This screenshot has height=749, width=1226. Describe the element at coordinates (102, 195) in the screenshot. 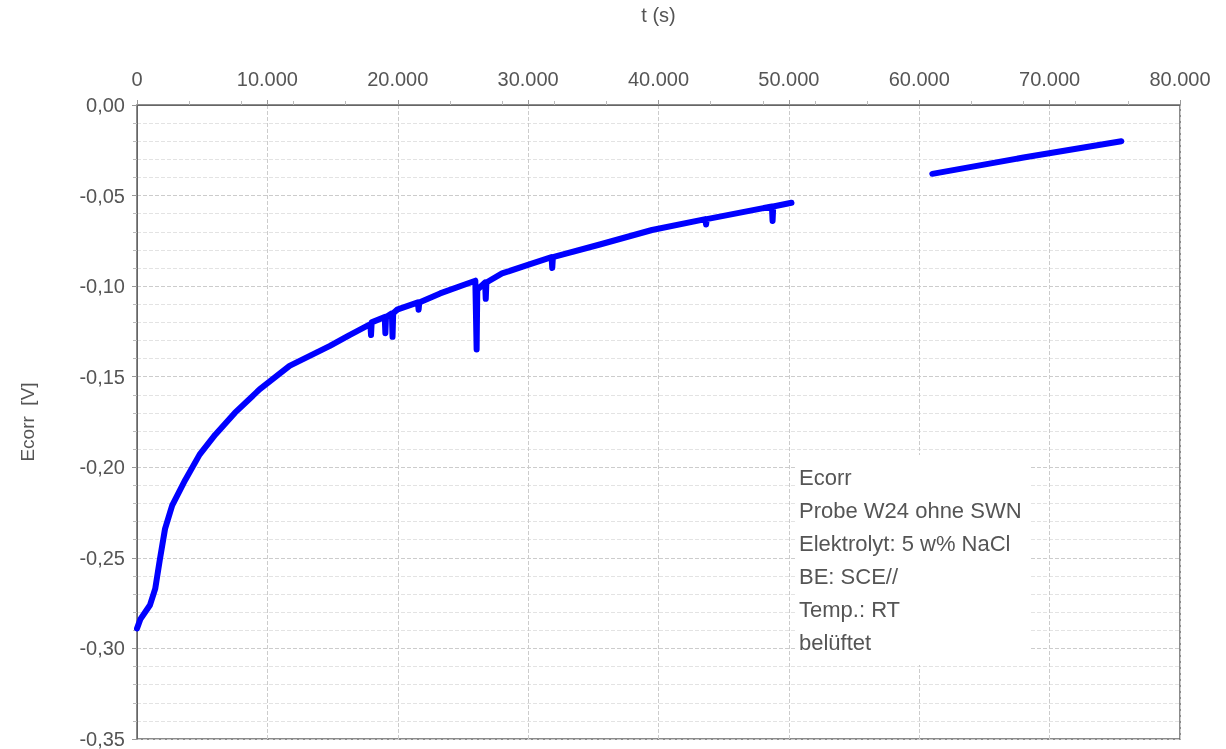

I see `y-tick-label: -0,05` at that location.